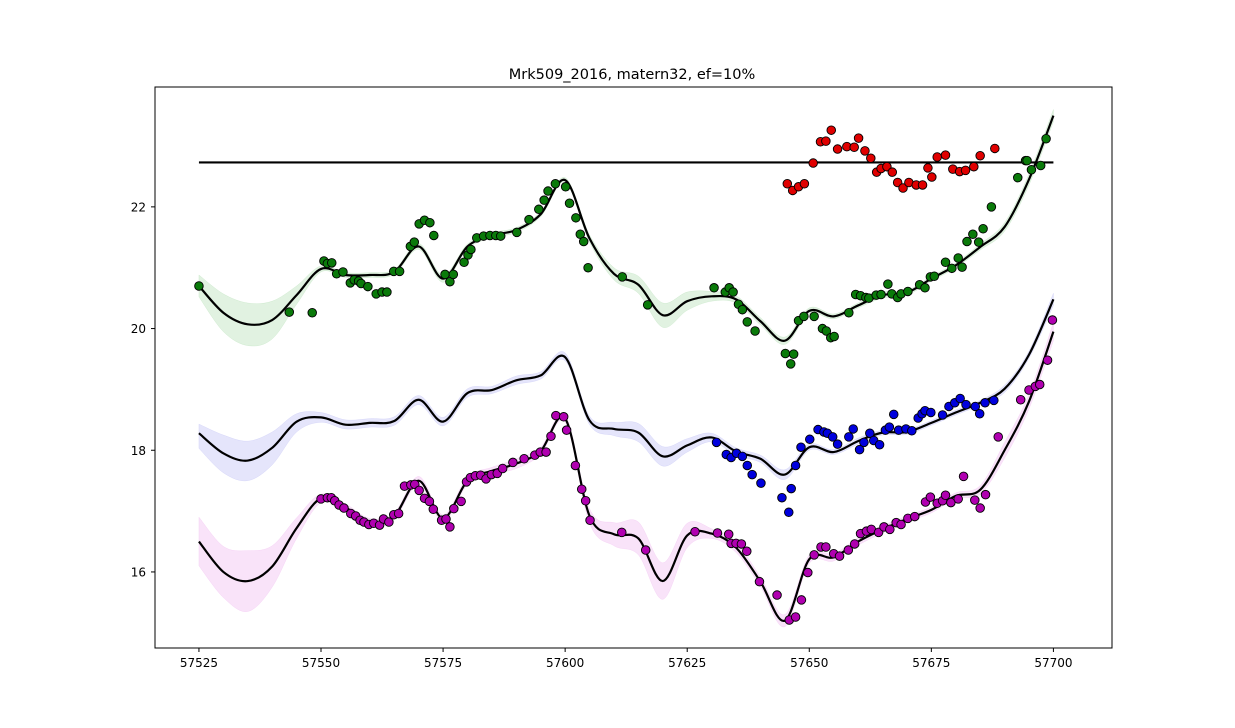  I want to click on x-axis: 57525 57550 57575 57600 57625 57650 57675 57700, so click(626, 659).